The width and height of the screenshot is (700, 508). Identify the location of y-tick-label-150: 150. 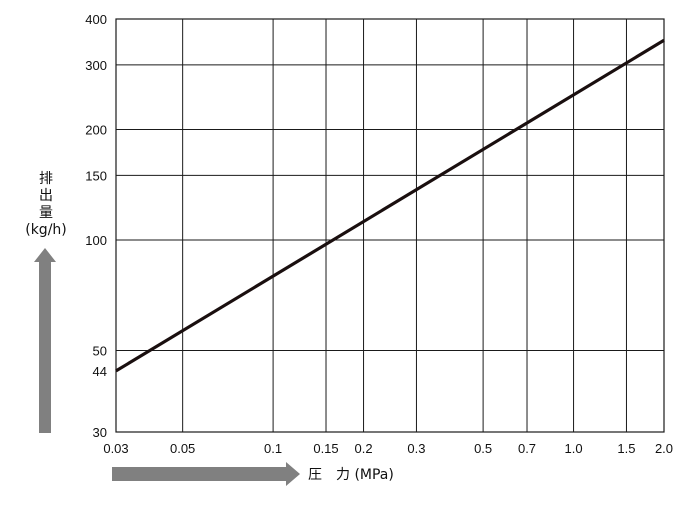
(96, 175).